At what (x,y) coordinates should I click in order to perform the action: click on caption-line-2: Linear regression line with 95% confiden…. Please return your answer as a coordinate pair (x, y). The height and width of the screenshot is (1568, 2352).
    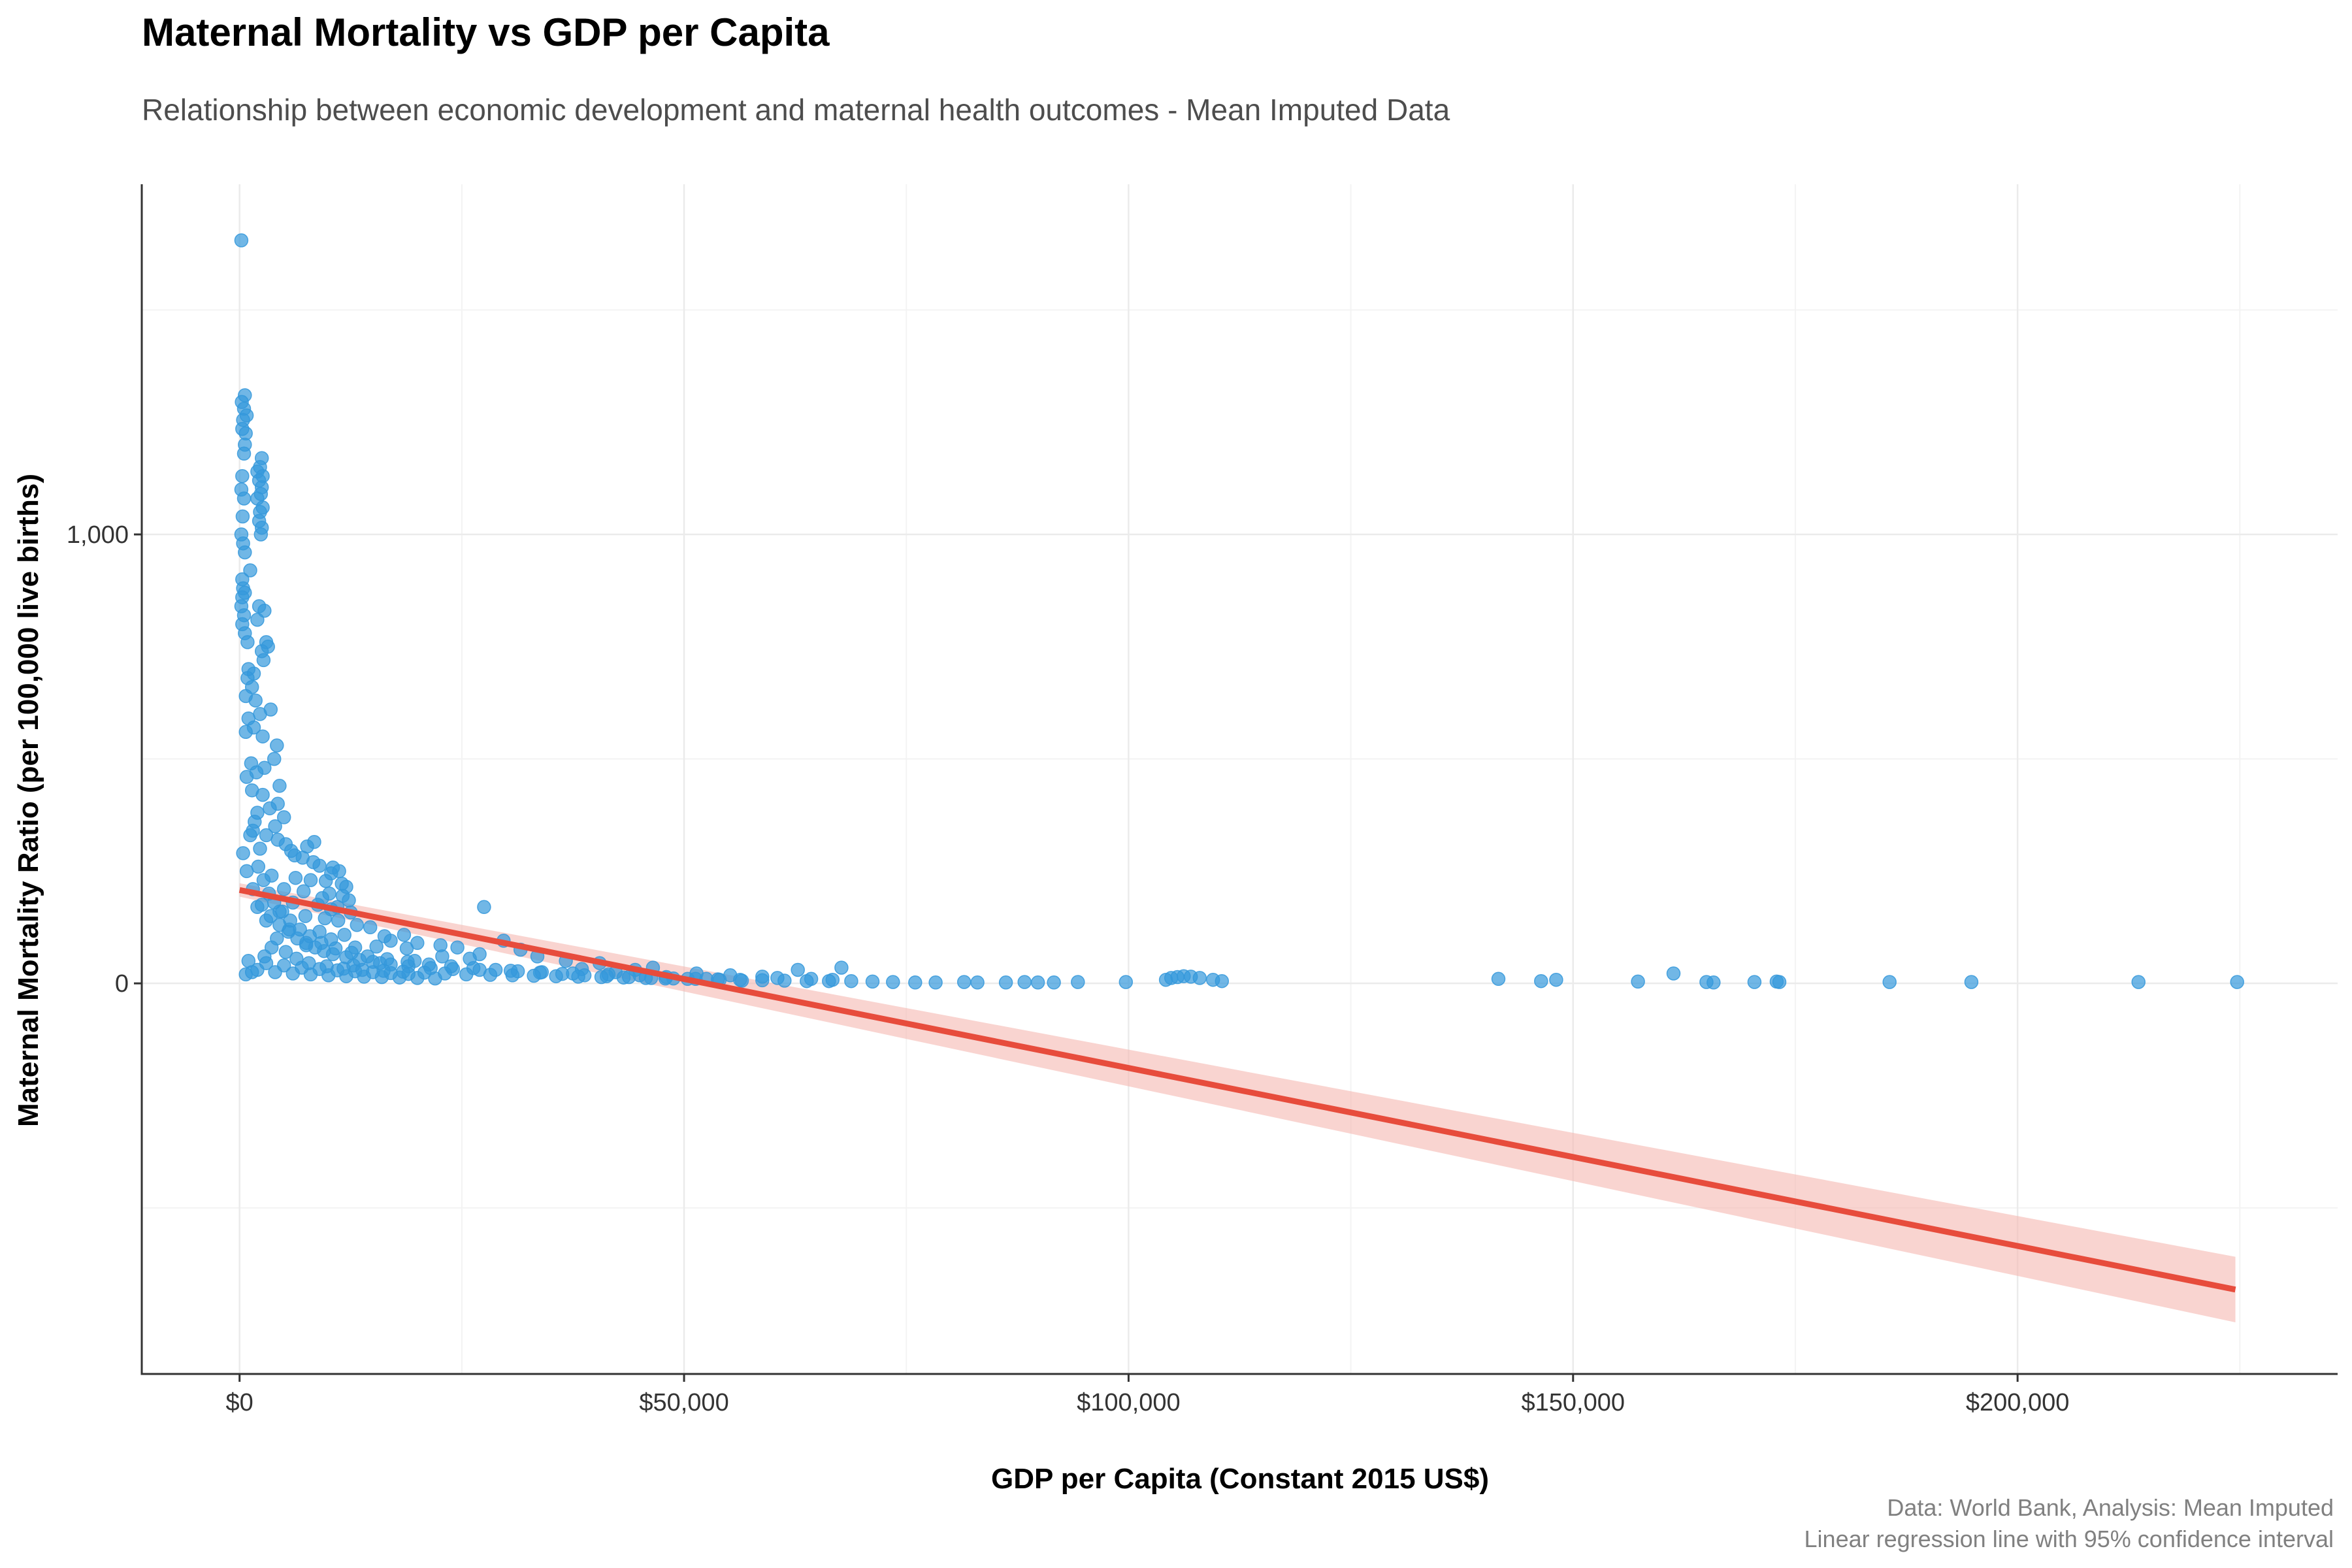
    Looking at the image, I should click on (2069, 1539).